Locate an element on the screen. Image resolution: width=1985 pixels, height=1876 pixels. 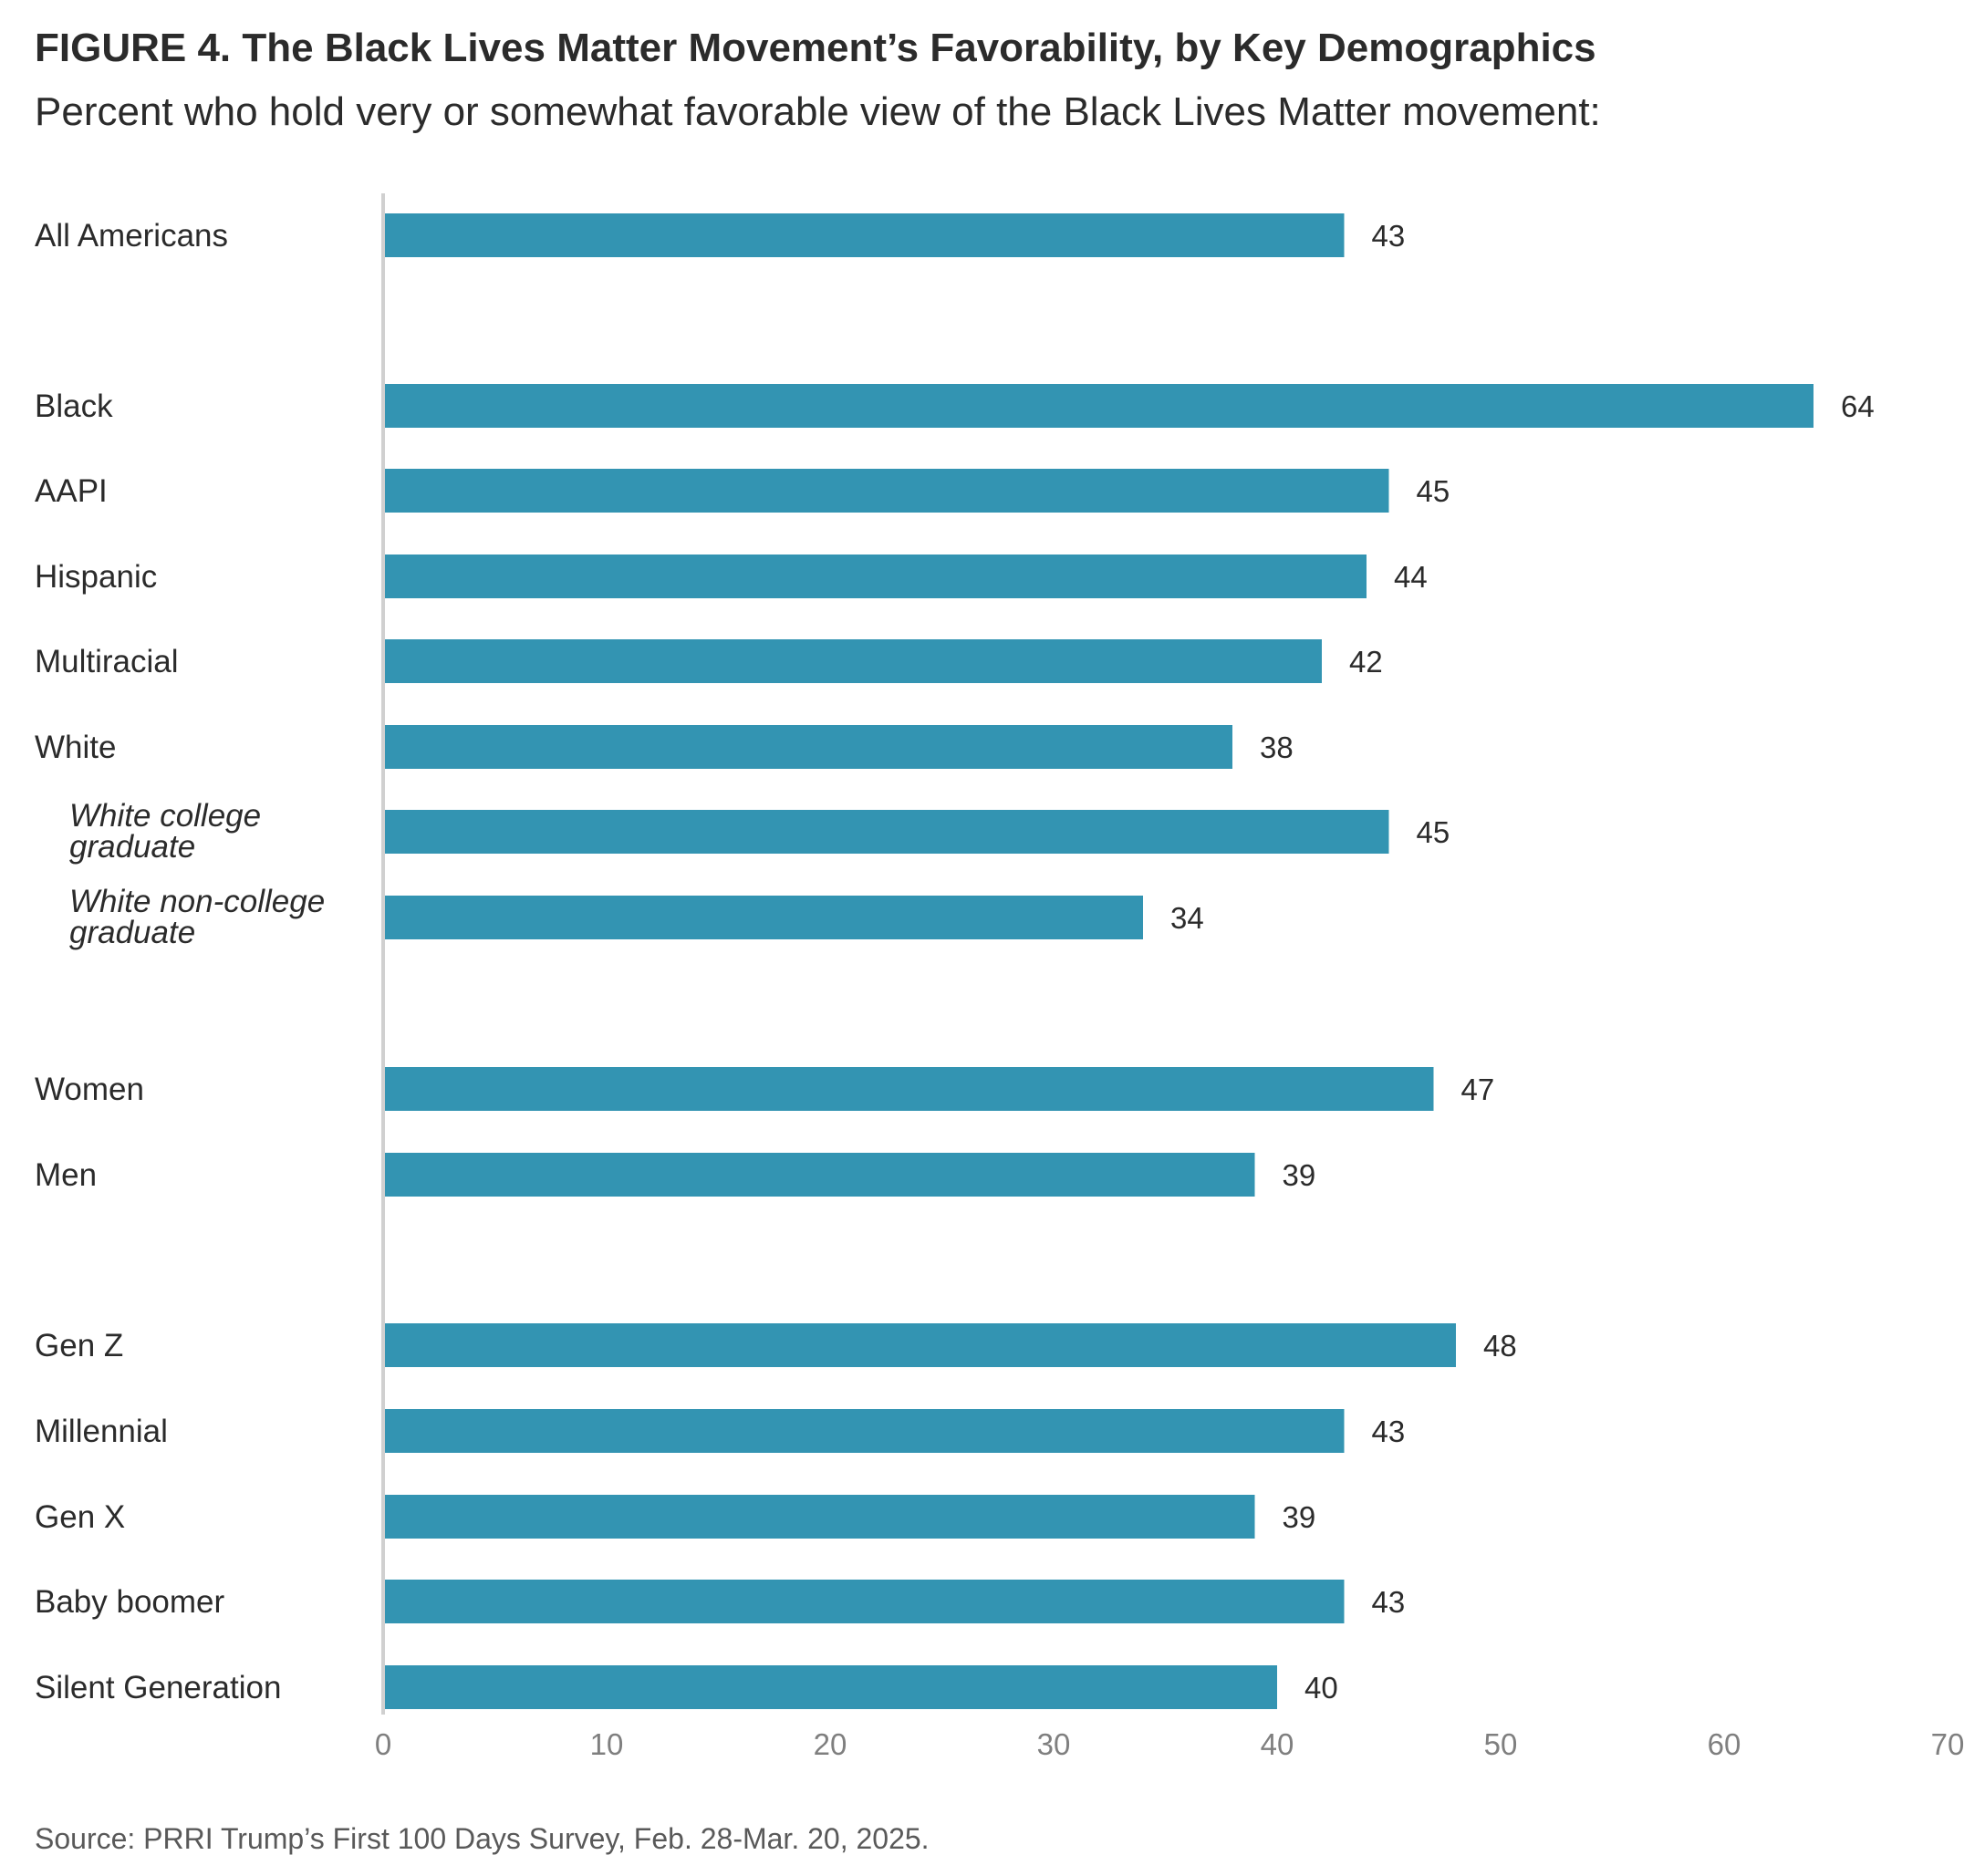
category-label: White is located at coordinates (75, 747).